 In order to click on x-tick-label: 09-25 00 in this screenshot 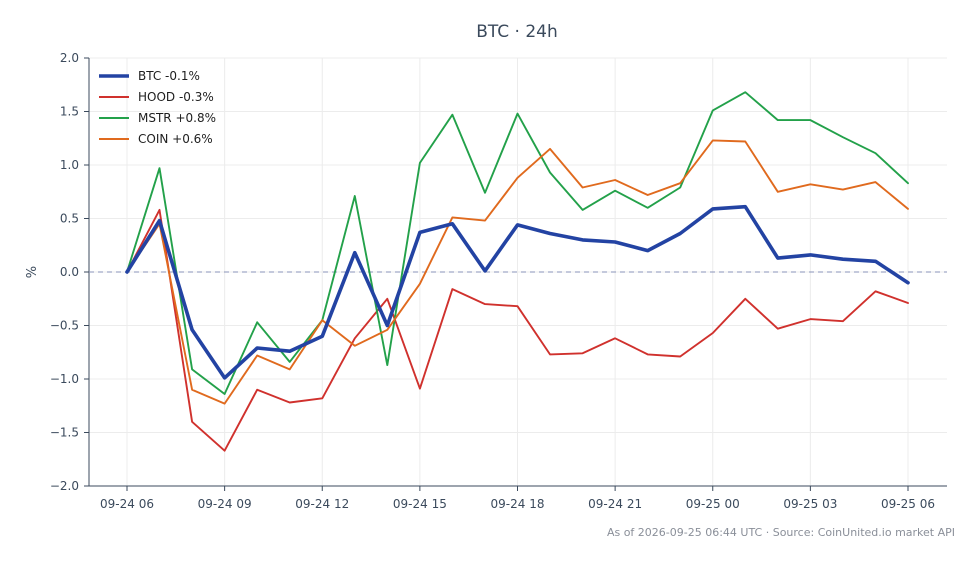, I will do `click(713, 504)`.